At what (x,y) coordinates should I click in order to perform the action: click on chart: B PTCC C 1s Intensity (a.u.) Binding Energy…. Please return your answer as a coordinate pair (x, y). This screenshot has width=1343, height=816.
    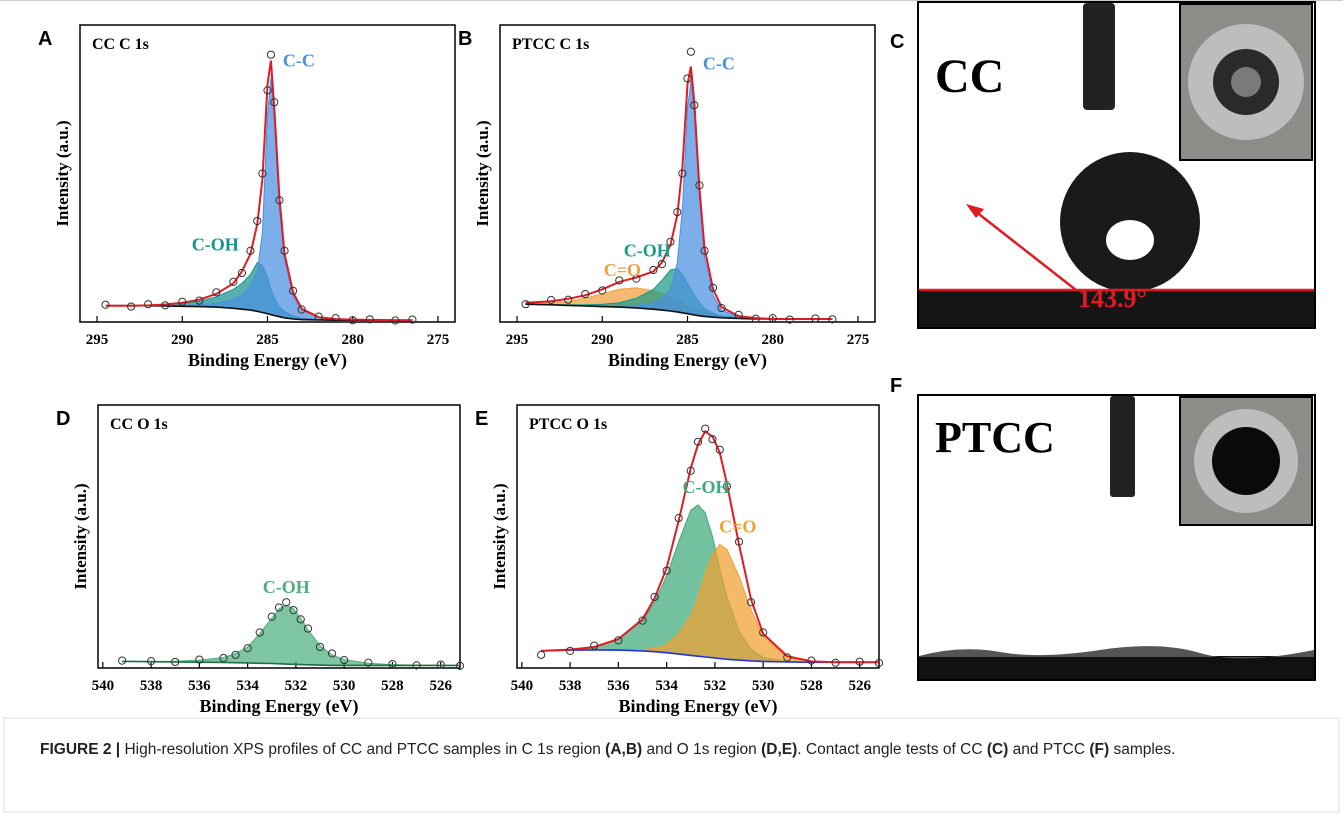
    Looking at the image, I should click on (667, 197).